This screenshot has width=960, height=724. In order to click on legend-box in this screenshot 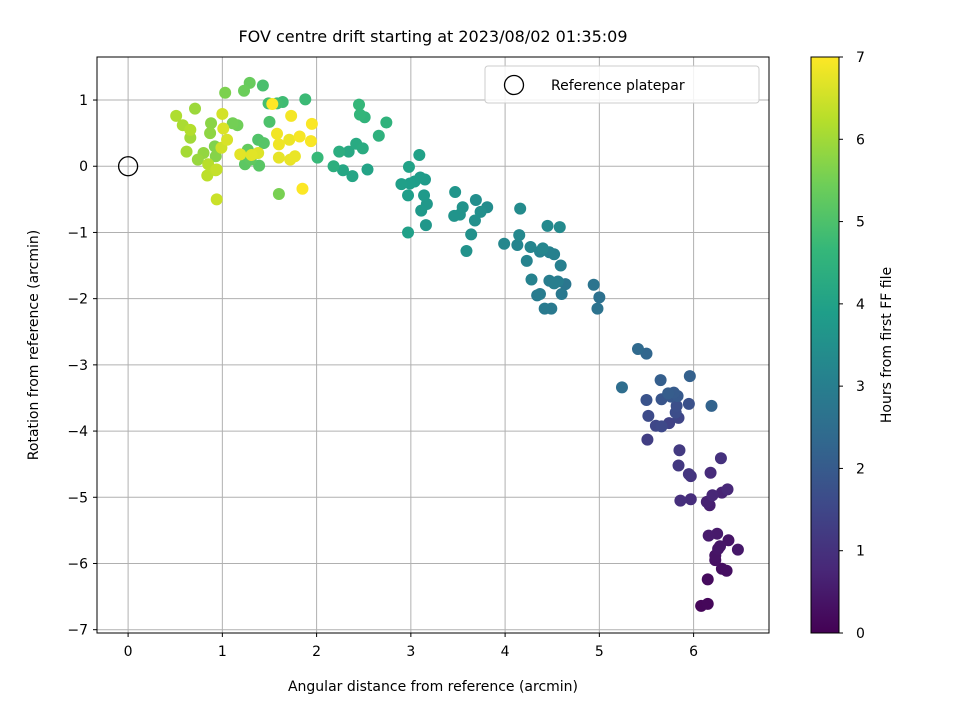, I will do `click(622, 84)`.